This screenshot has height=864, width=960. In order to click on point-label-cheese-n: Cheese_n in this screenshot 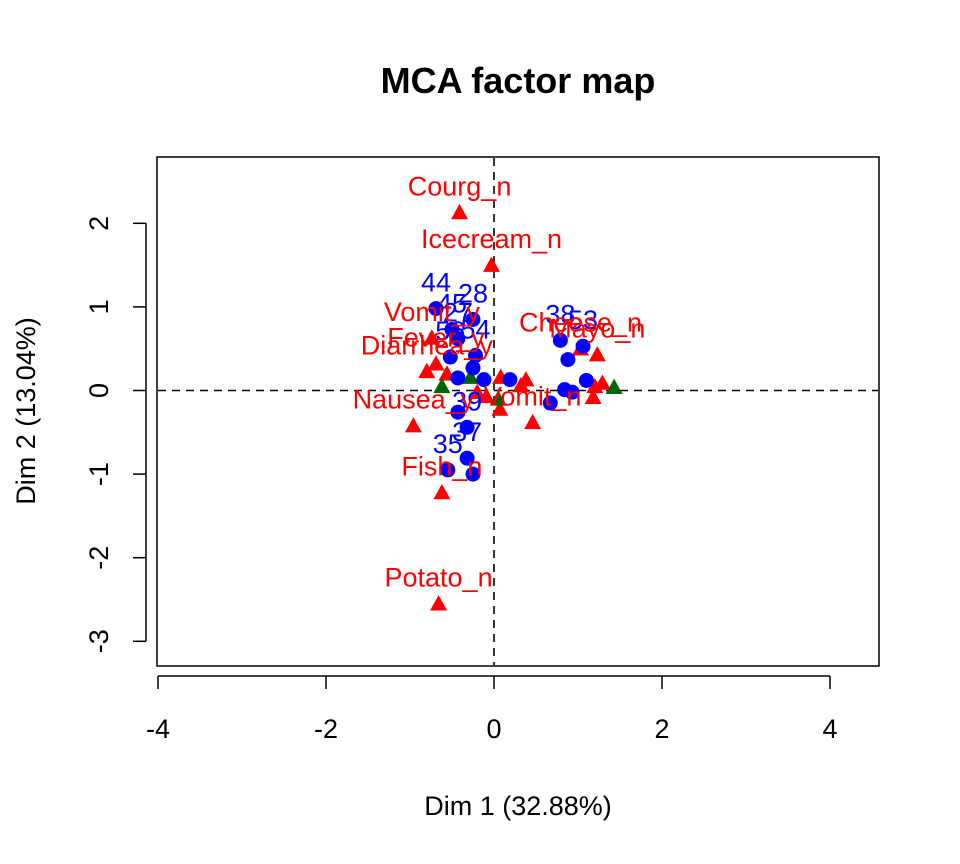, I will do `click(580, 323)`.